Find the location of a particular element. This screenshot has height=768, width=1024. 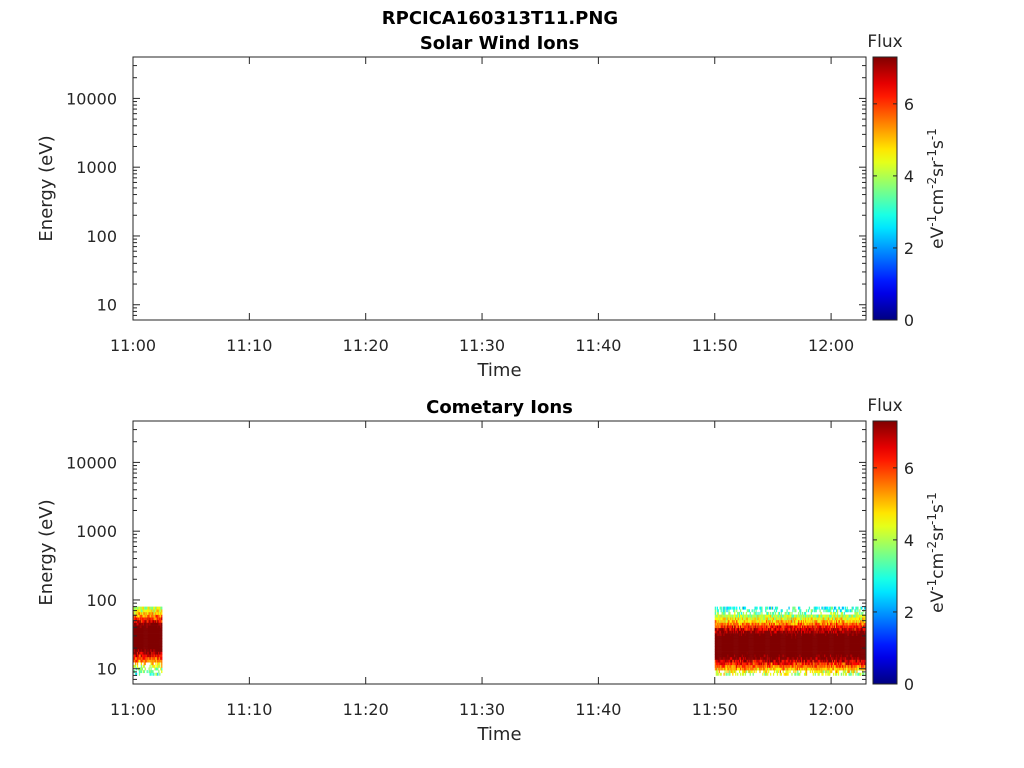

spectrogram-cells is located at coordinates (500, 641).